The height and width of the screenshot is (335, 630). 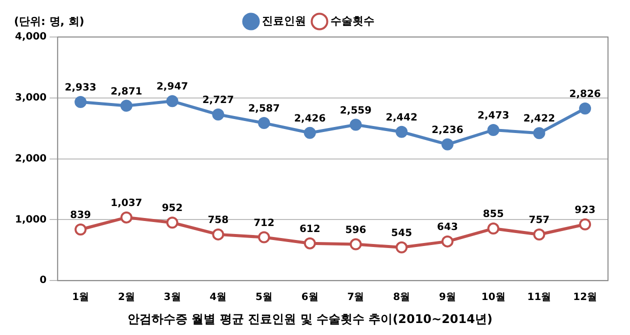 I want to click on data-label: 952, so click(x=172, y=208).